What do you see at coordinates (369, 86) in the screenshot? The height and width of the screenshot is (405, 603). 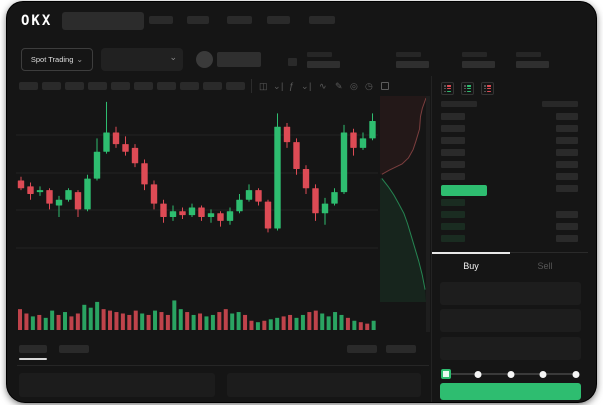 I see `history-icon: ◷` at bounding box center [369, 86].